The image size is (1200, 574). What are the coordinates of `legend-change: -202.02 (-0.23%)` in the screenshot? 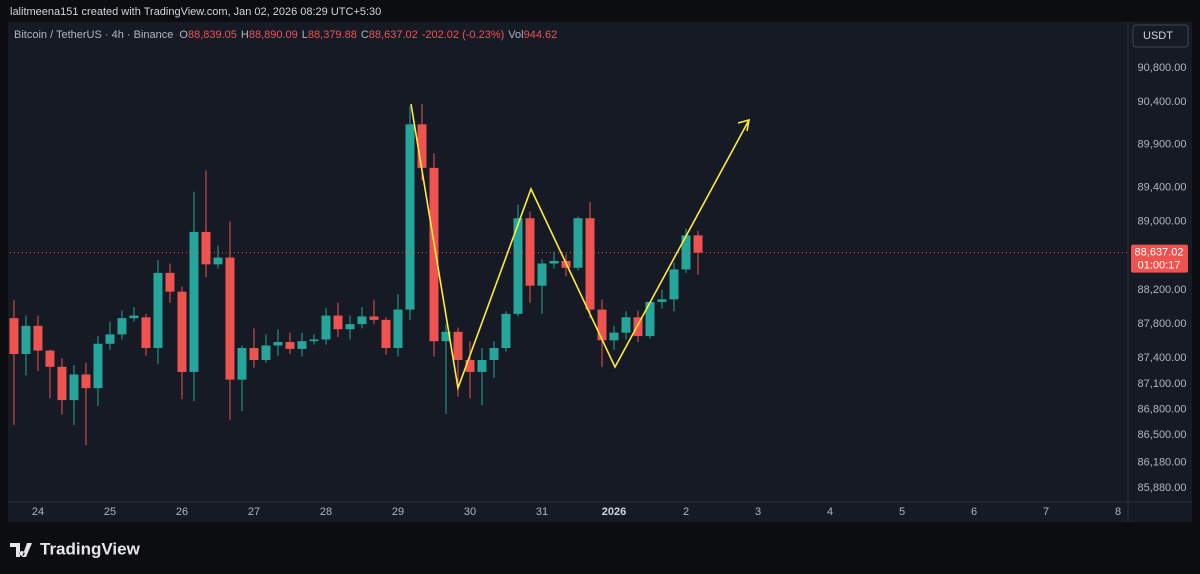 It's located at (463, 35).